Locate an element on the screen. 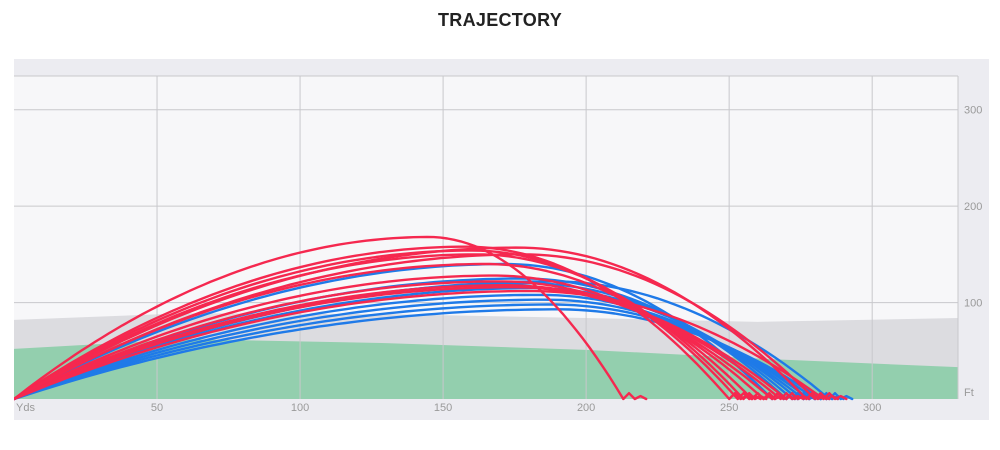 This screenshot has width=1000, height=450. y-unit-label: Ft is located at coordinates (969, 393).